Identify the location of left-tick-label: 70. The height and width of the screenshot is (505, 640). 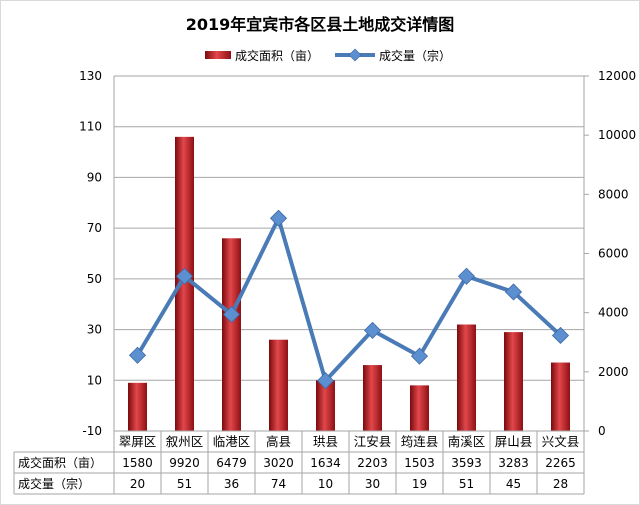
(94, 228).